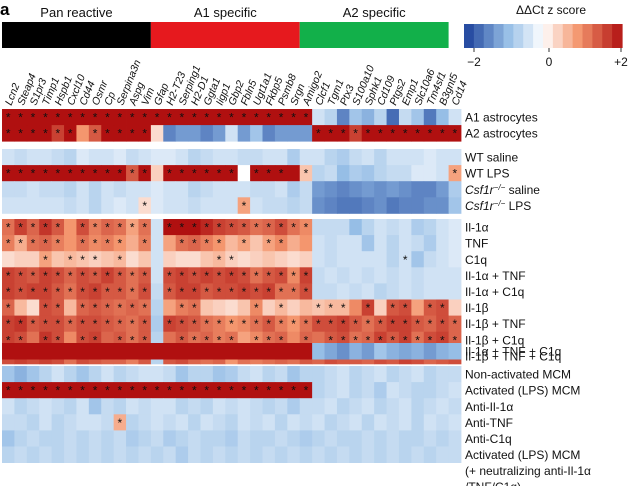  Describe the element at coordinates (476, 260) in the screenshot. I see `row-label: C1q` at that location.